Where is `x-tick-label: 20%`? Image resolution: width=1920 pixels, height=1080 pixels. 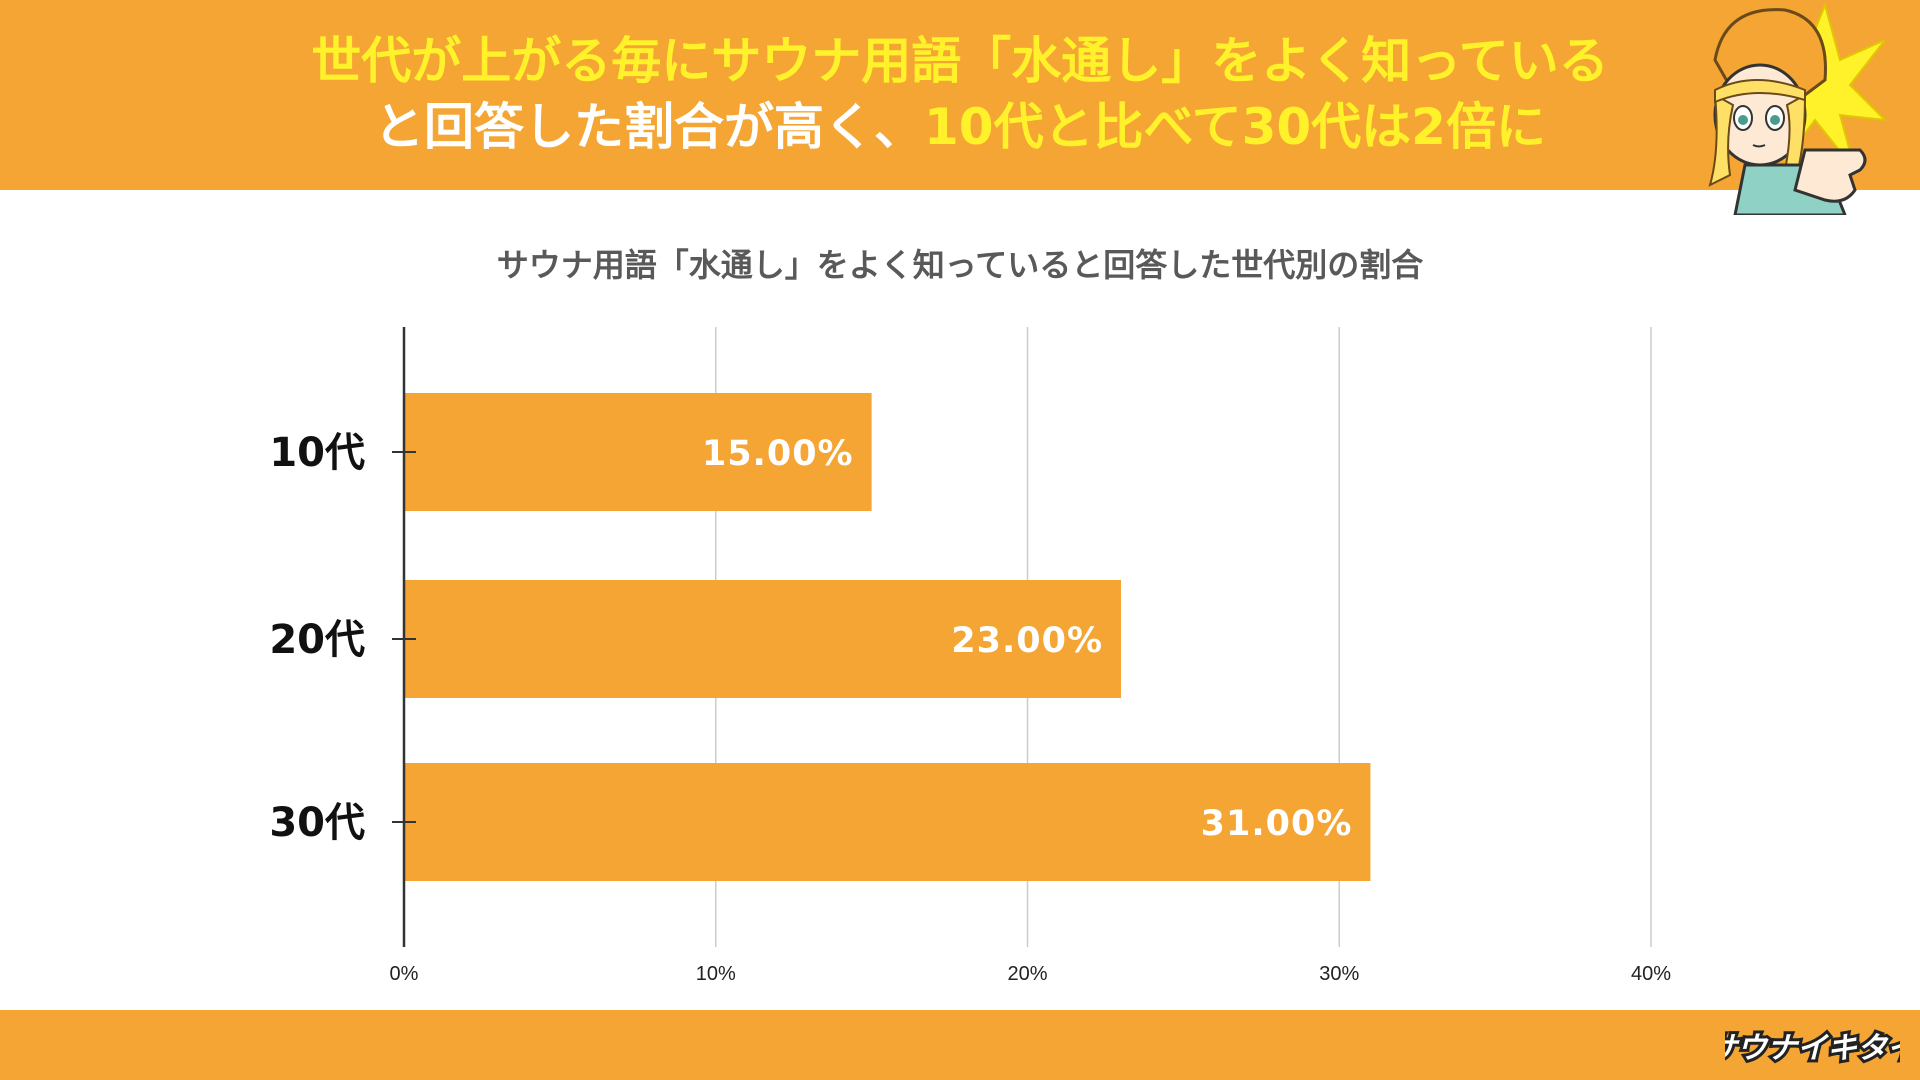
x-tick-label: 20% is located at coordinates (1027, 974).